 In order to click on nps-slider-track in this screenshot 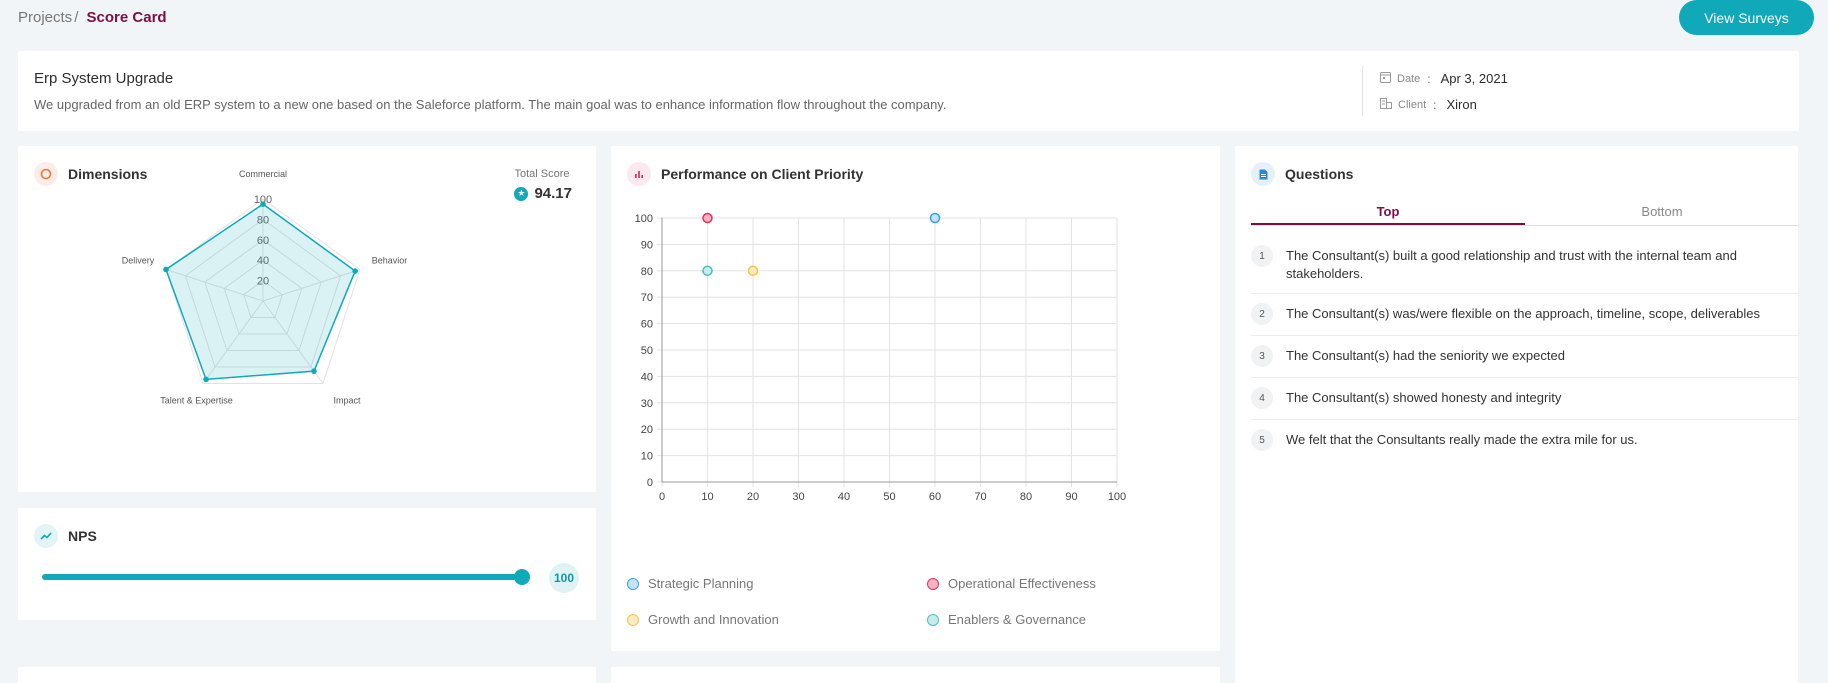, I will do `click(282, 577)`.